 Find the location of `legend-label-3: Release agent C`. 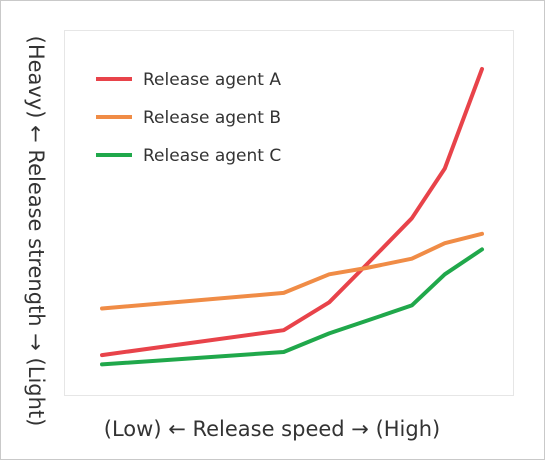

legend-label-3: Release agent C is located at coordinates (212, 156).